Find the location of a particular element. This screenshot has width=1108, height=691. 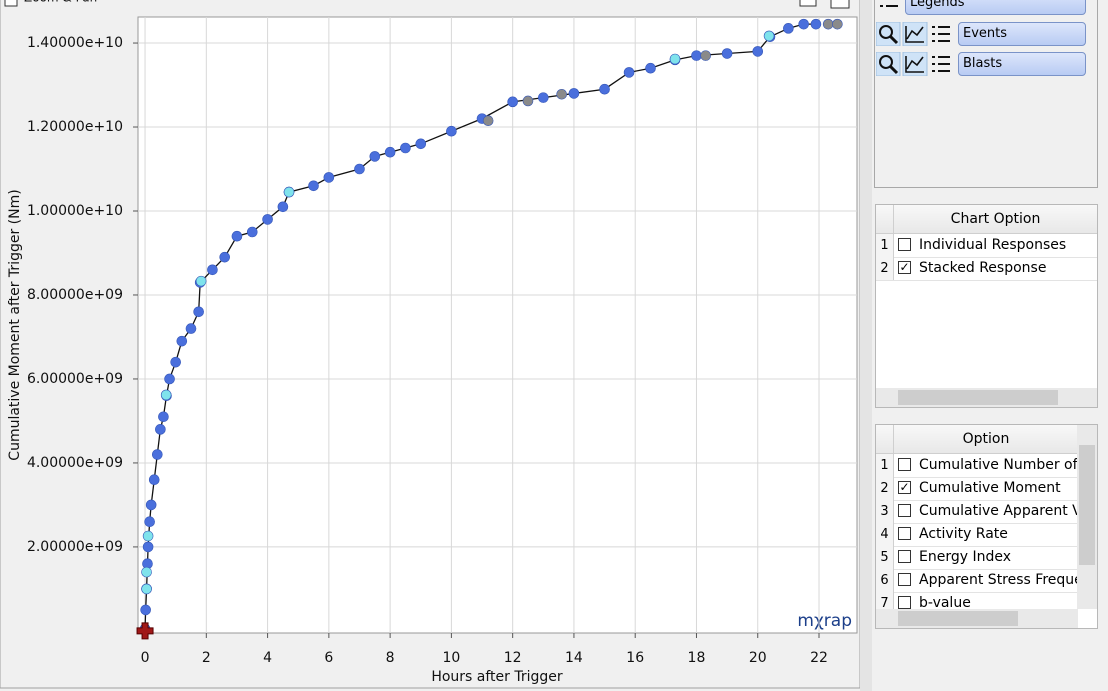

table-row: 5 Energy Index is located at coordinates (977, 558).